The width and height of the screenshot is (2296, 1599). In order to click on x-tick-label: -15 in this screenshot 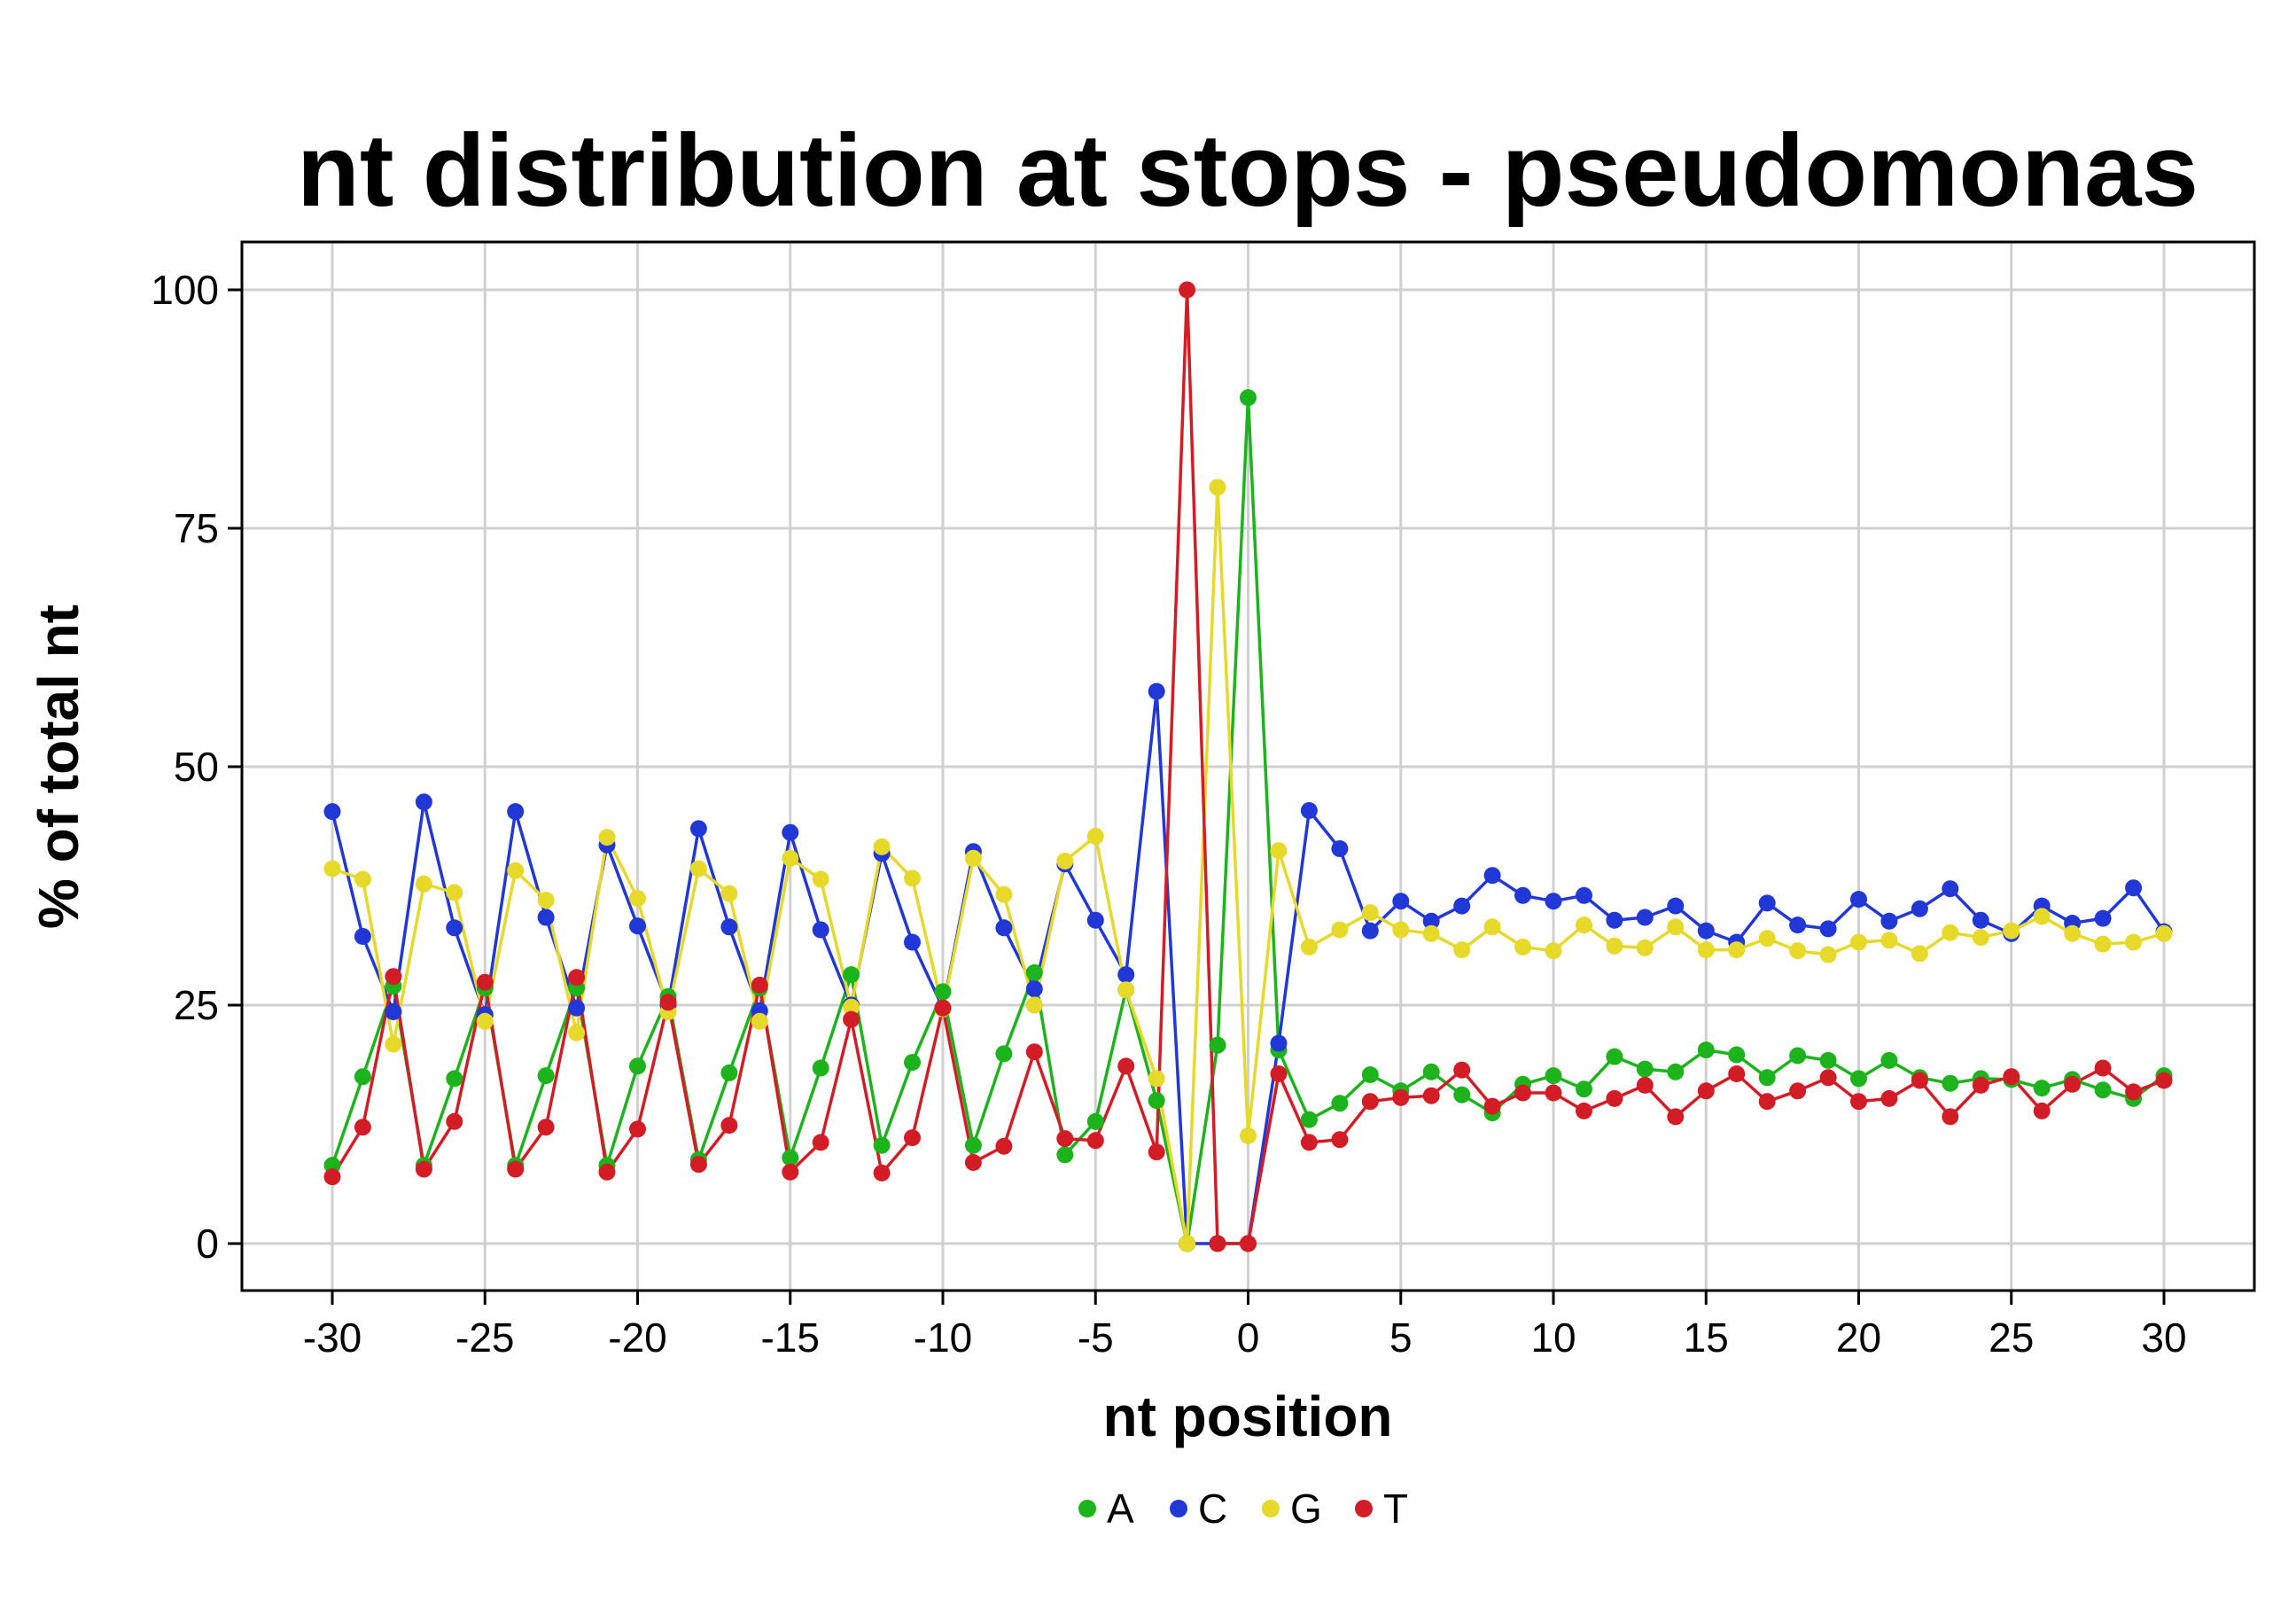, I will do `click(790, 1337)`.